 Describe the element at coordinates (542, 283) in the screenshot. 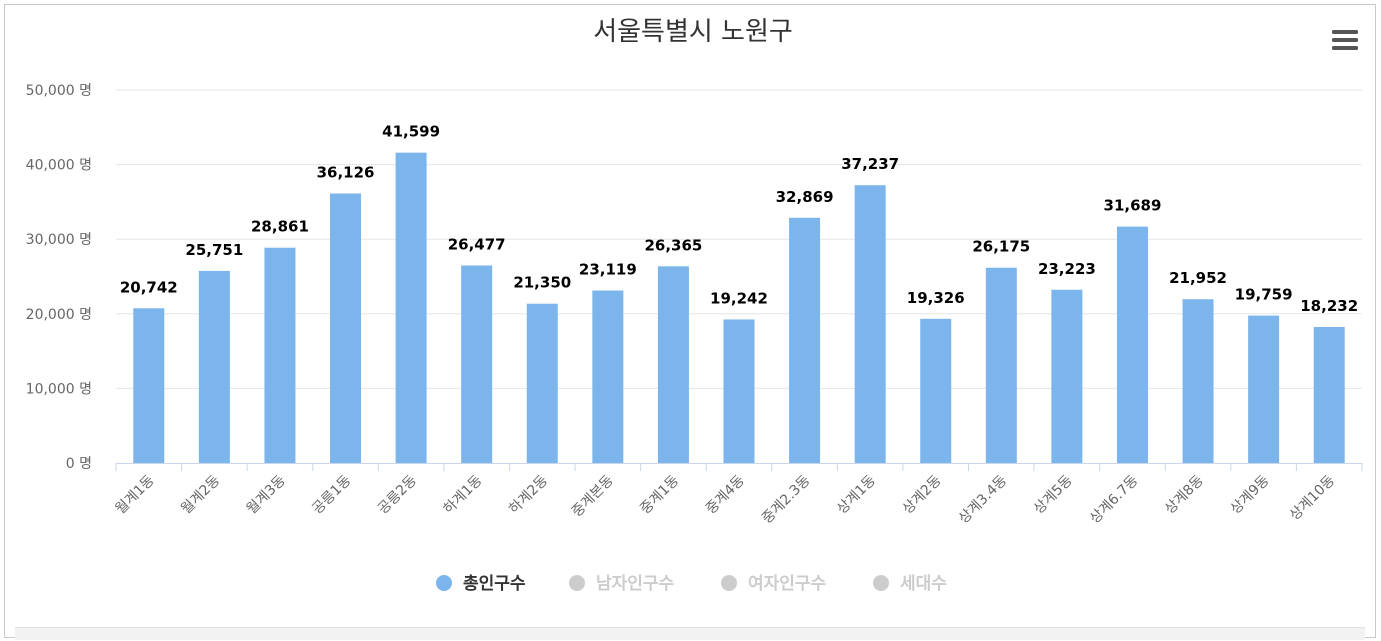

I see `data-label: 21,350` at that location.